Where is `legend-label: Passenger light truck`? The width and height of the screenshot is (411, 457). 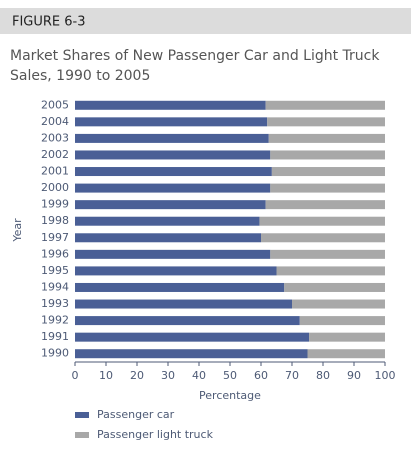
legend-label: Passenger light truck is located at coordinates (155, 434).